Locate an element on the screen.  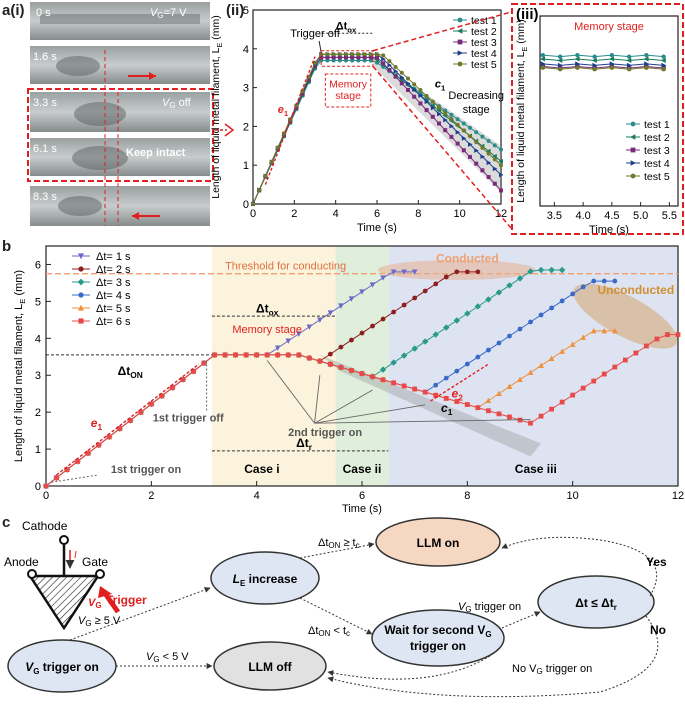
b-case-ii-bg is located at coordinates (362, 366).